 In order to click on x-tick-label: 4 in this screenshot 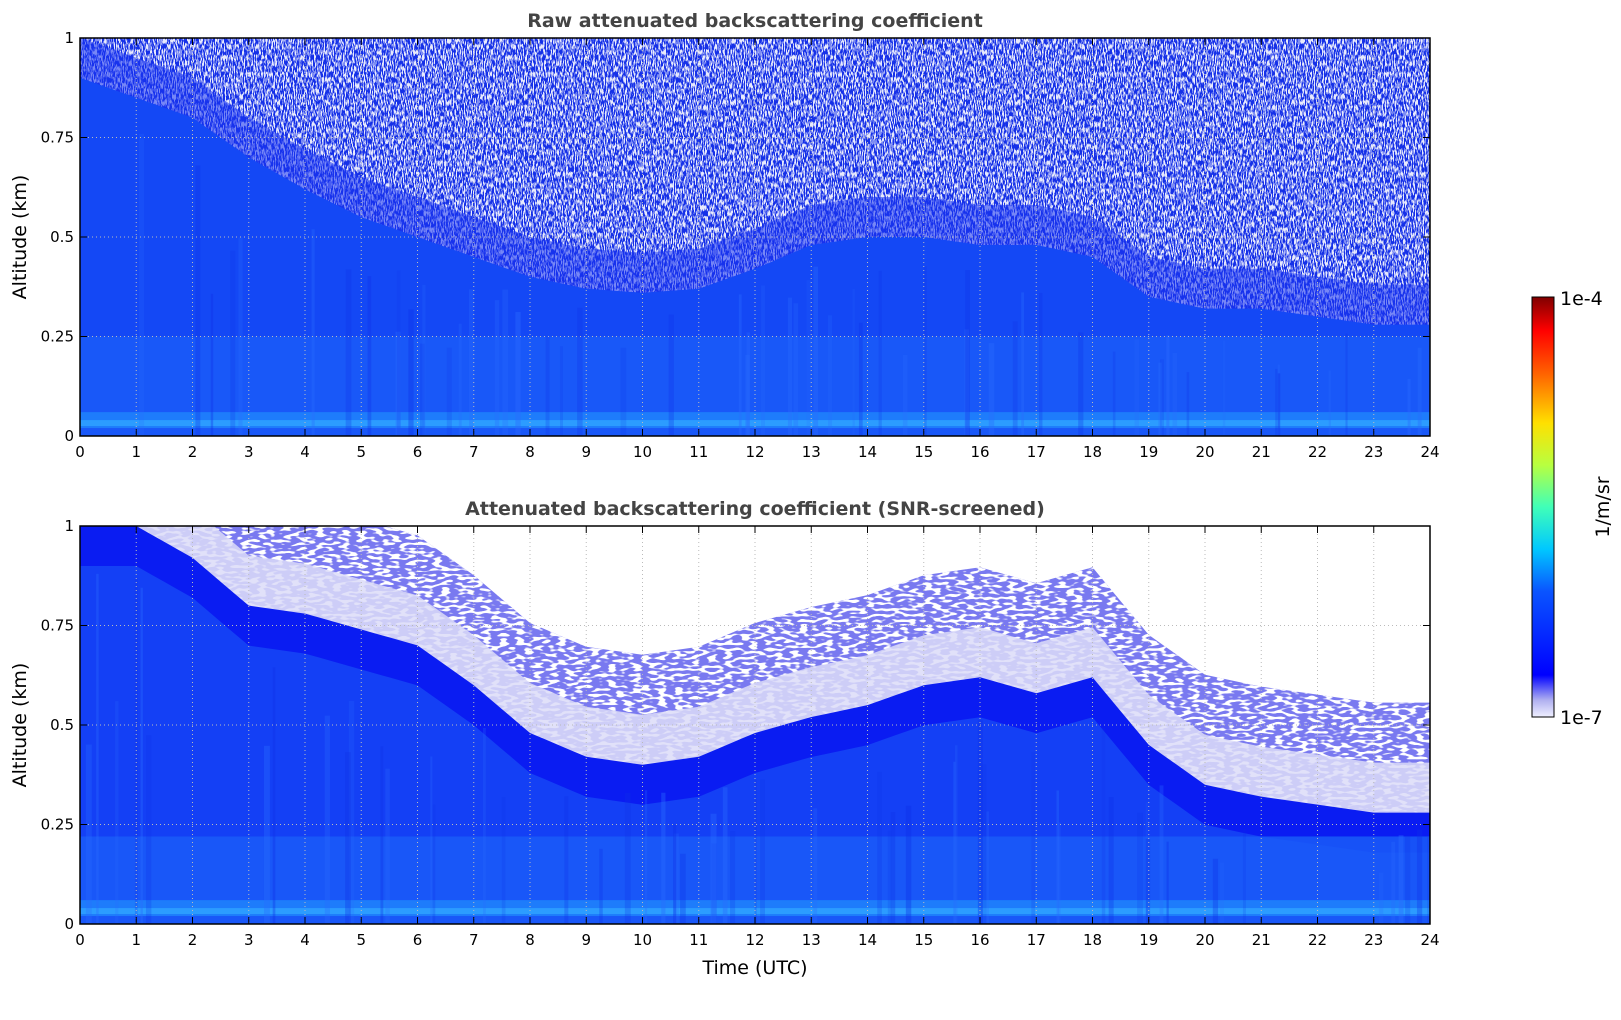, I will do `click(305, 940)`.